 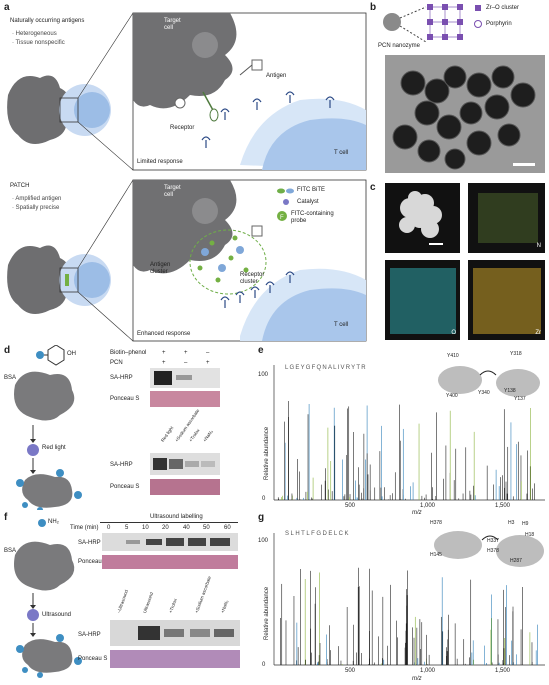 What do you see at coordinates (54, 448) in the screenshot?
I see `d-red-light-label: Red light` at bounding box center [54, 448].